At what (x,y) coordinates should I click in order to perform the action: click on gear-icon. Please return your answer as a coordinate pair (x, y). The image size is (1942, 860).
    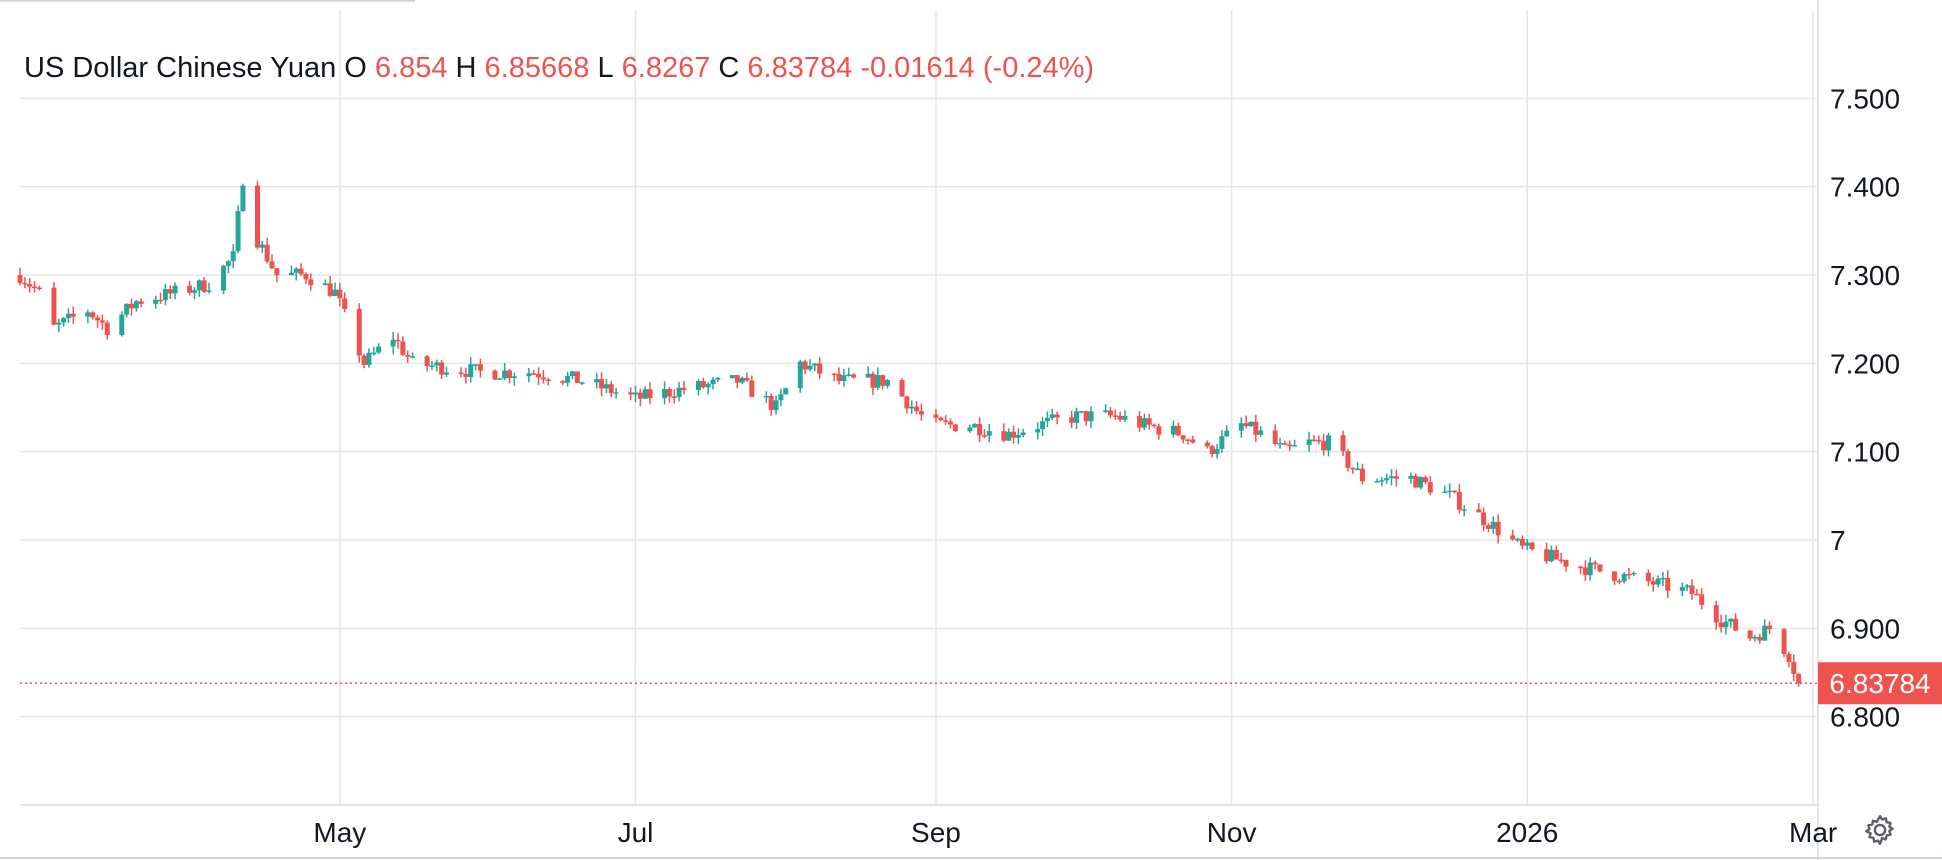
    Looking at the image, I should click on (1880, 830).